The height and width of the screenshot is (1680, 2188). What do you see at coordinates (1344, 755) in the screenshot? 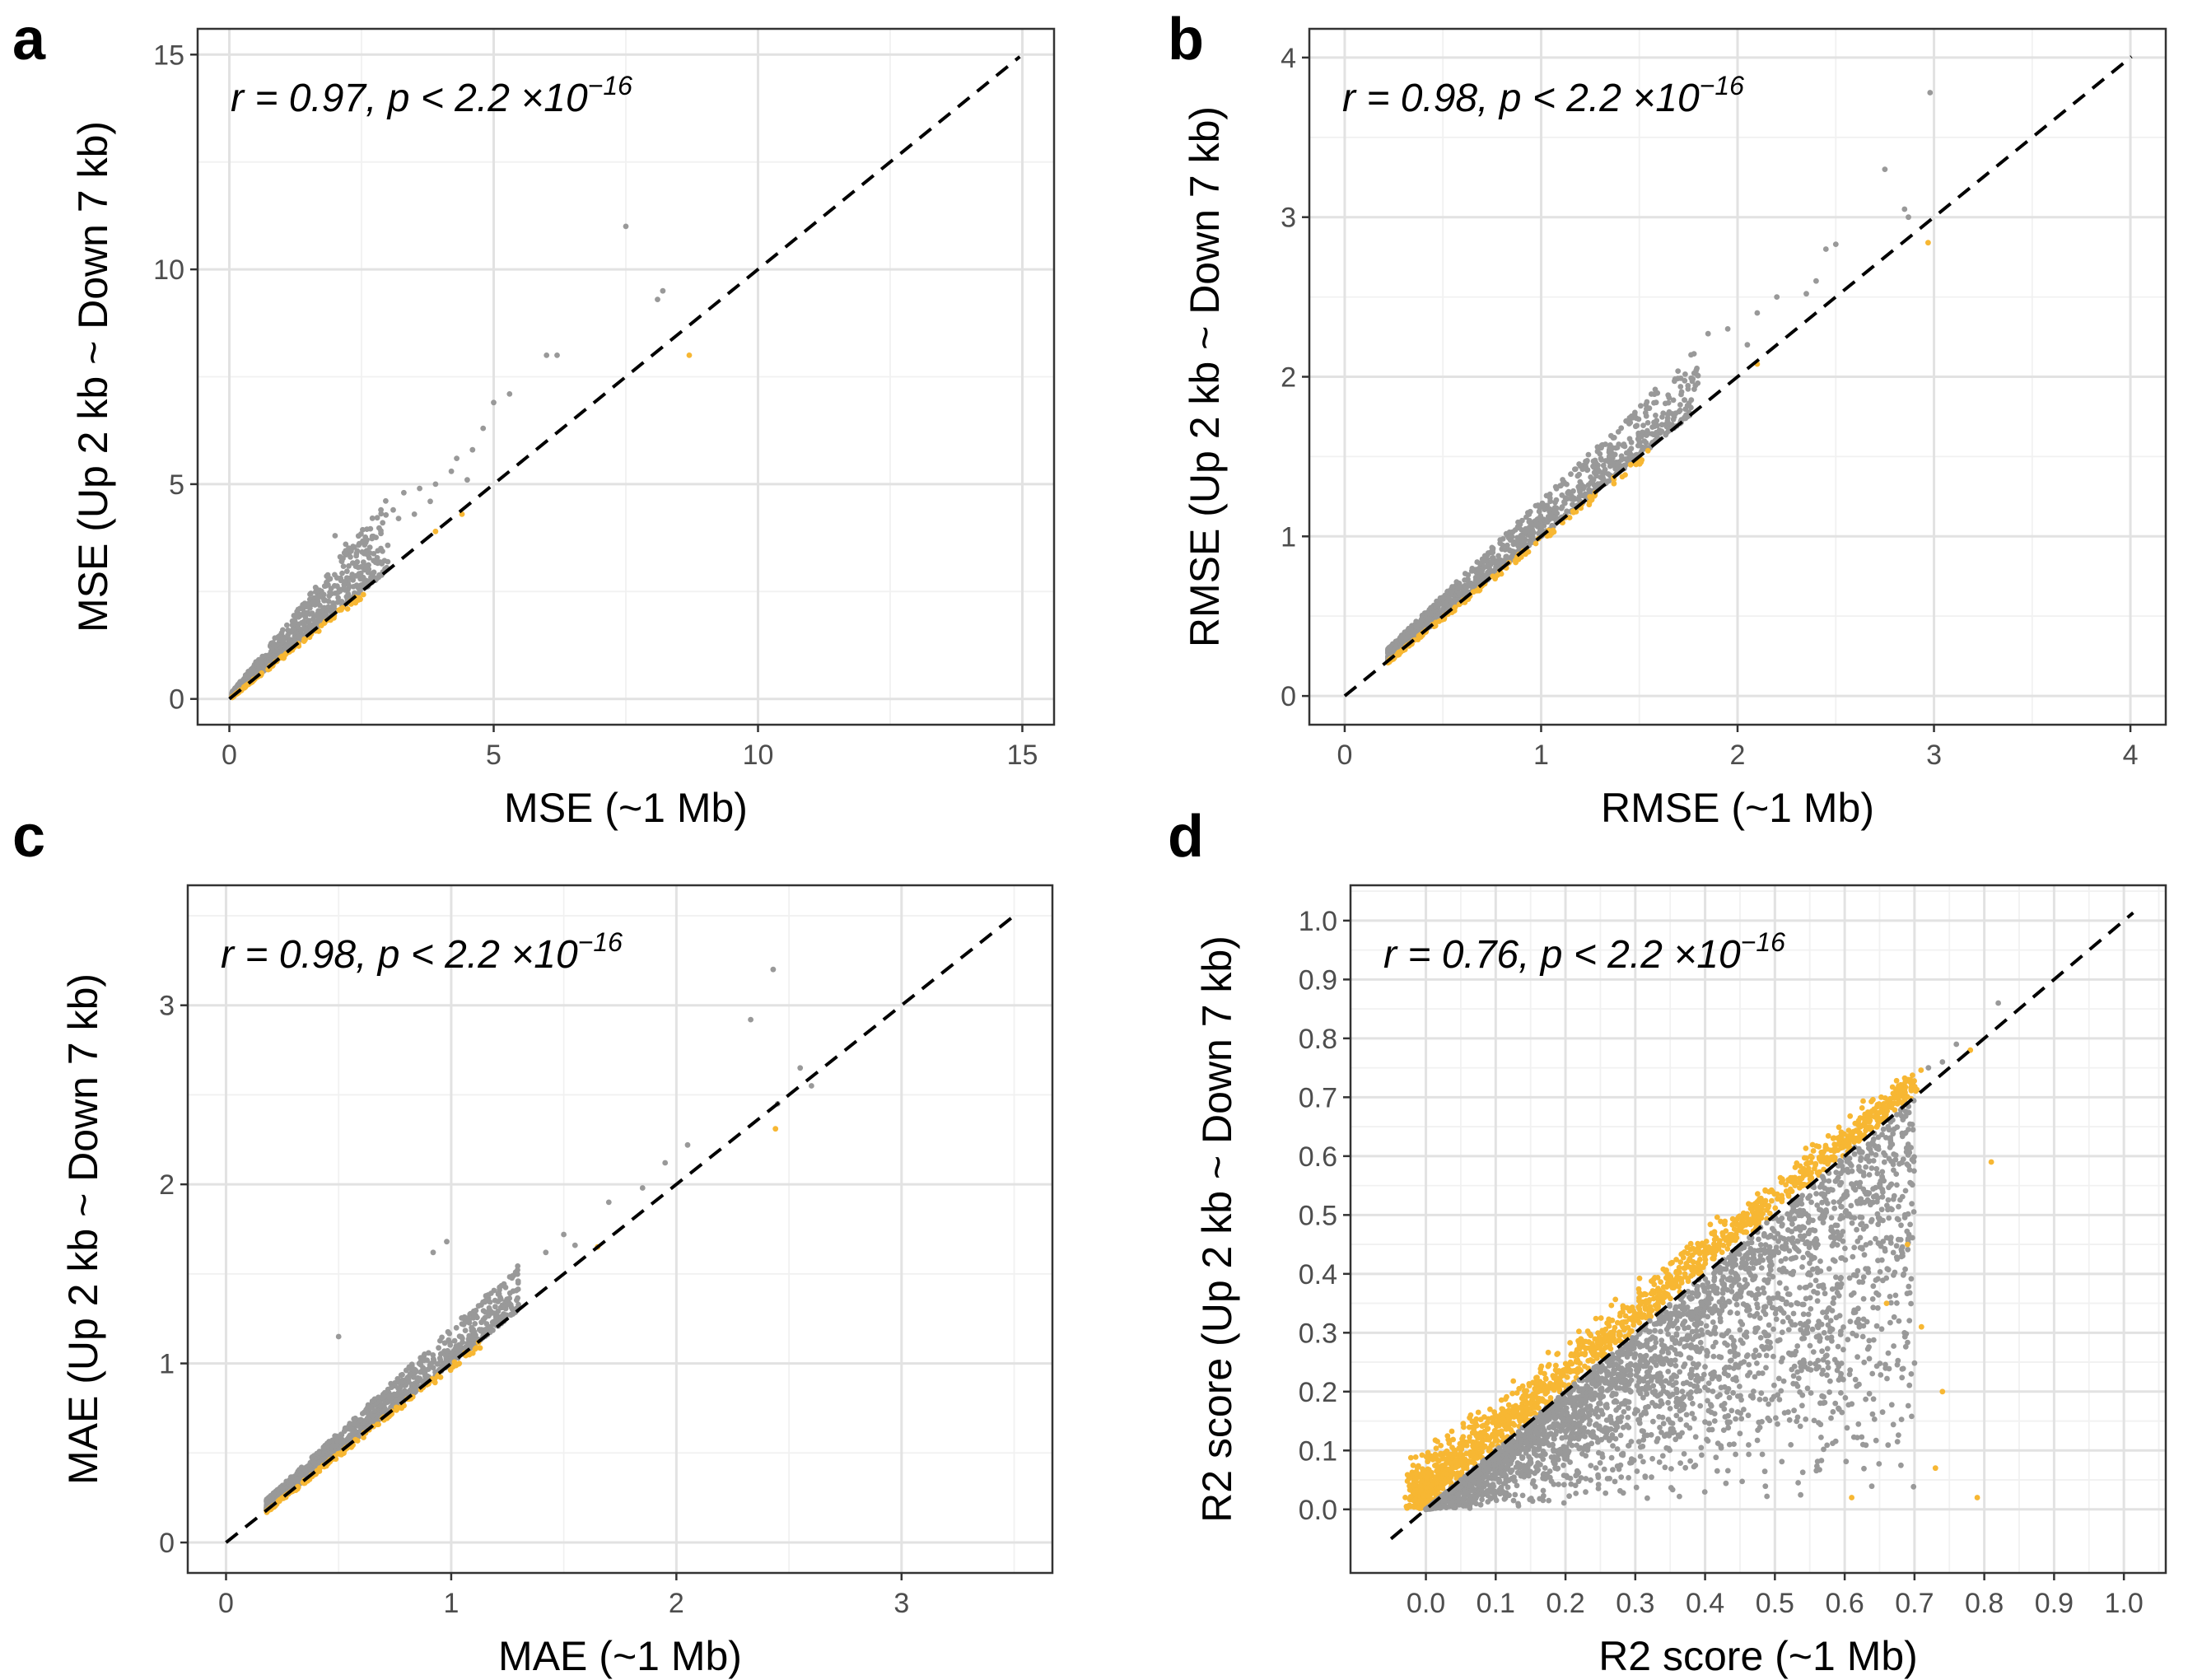
I see `x-tick-label: 0` at bounding box center [1344, 755].